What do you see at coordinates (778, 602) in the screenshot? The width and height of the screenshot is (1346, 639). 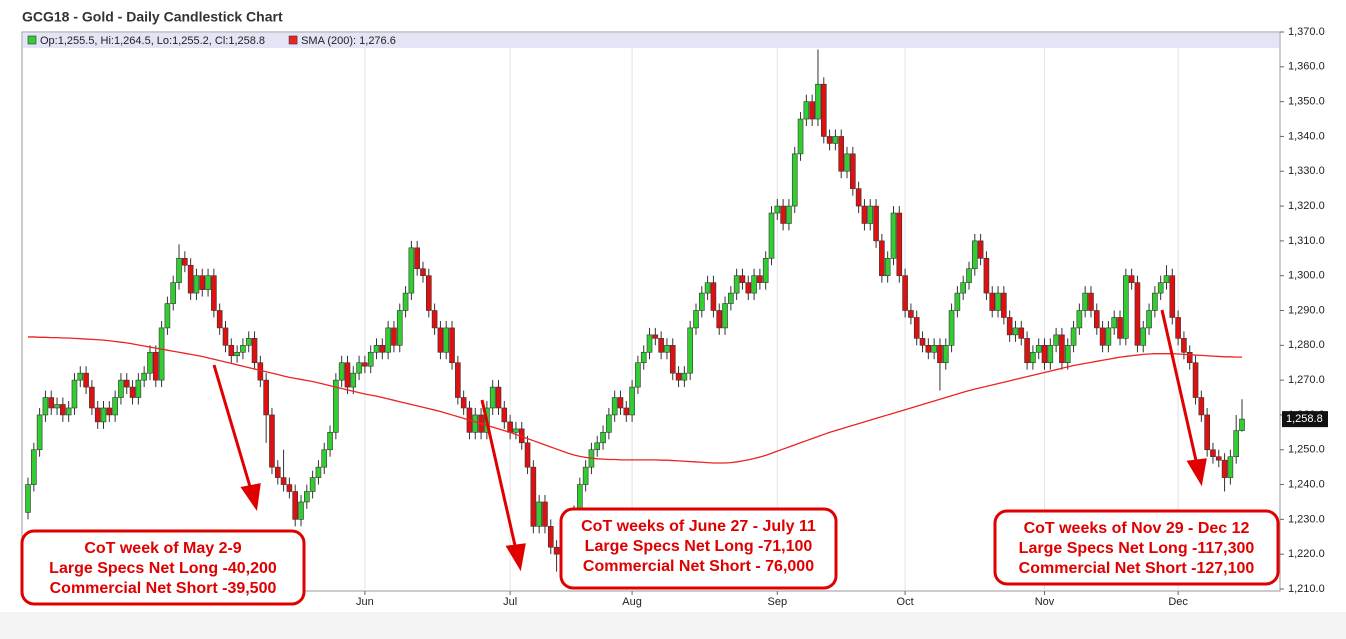 I see `x-tick-label: Sep` at bounding box center [778, 602].